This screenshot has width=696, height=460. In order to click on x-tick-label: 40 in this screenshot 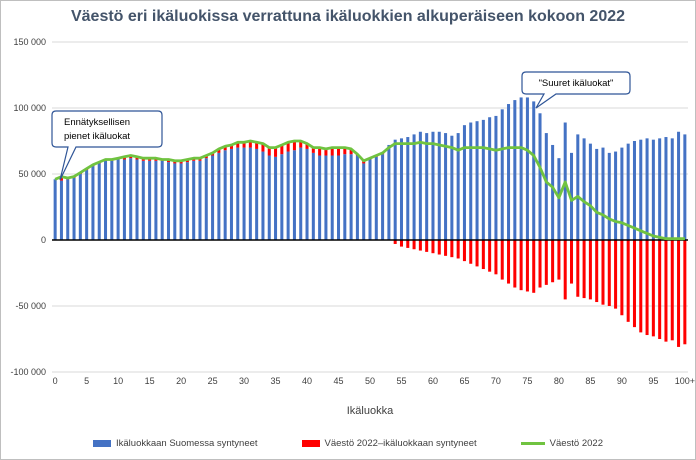, I will do `click(307, 381)`.